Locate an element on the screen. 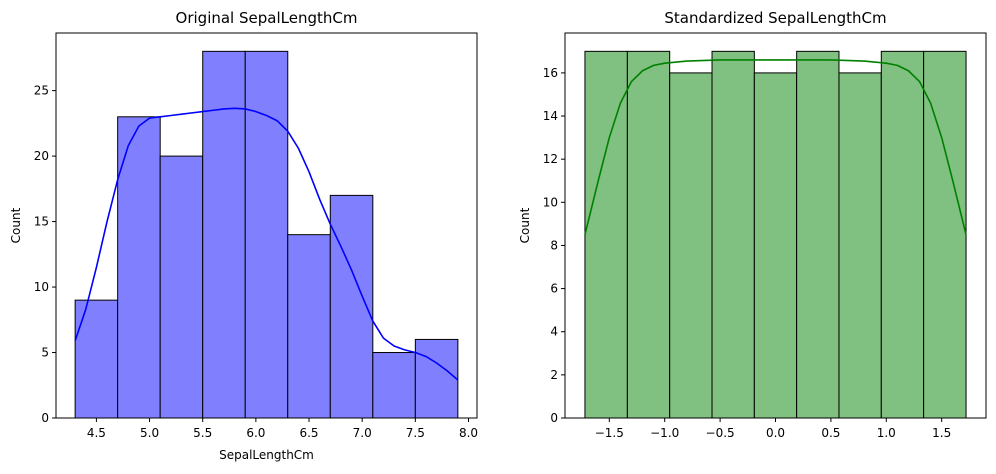 This screenshot has height=474, width=996. x-tick-label: 1.5 is located at coordinates (941, 433).